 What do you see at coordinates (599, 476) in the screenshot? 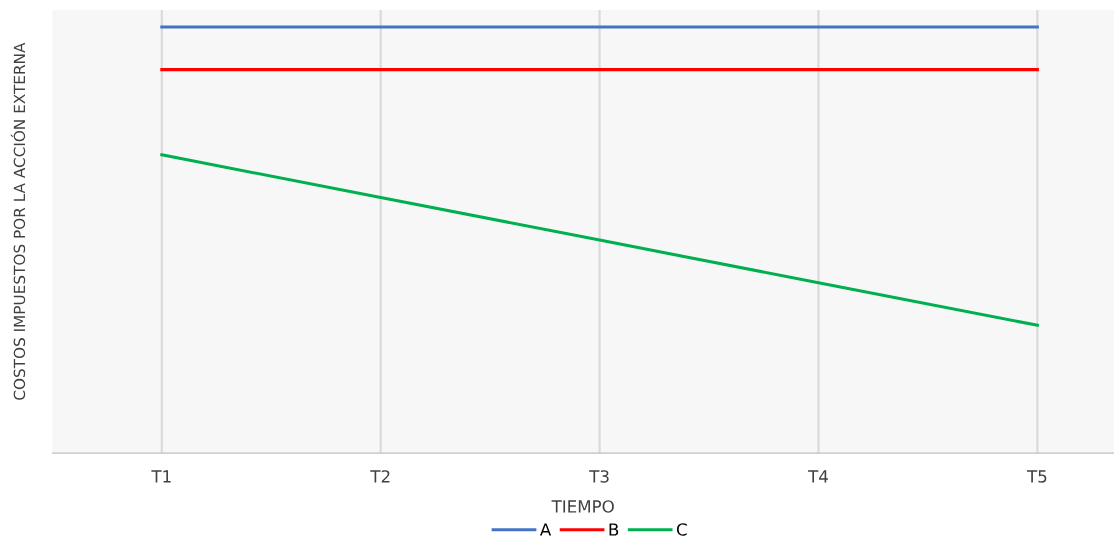
I see `x-tick-label: T3` at bounding box center [599, 476].